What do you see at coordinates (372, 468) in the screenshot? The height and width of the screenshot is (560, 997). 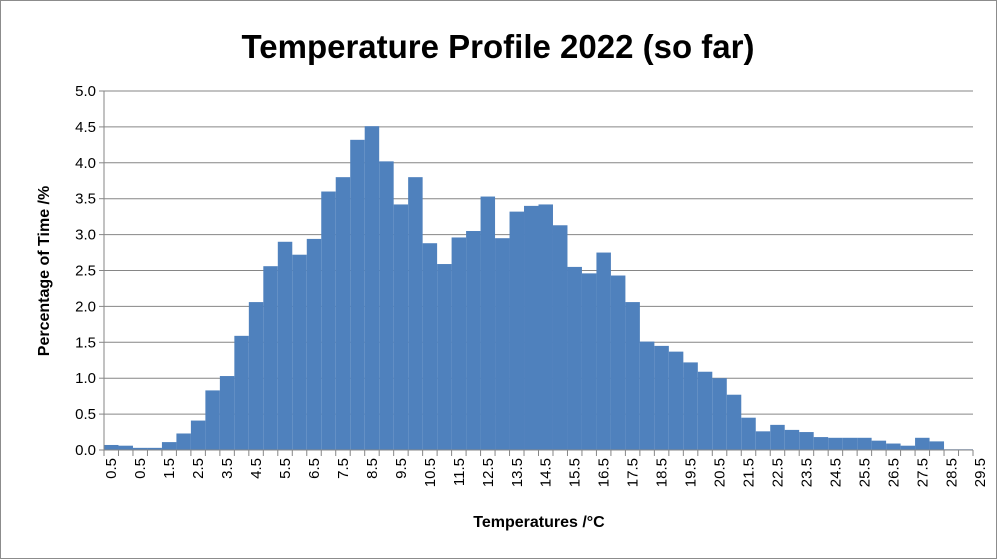 I see `x-tick-label: 8.5` at bounding box center [372, 468].